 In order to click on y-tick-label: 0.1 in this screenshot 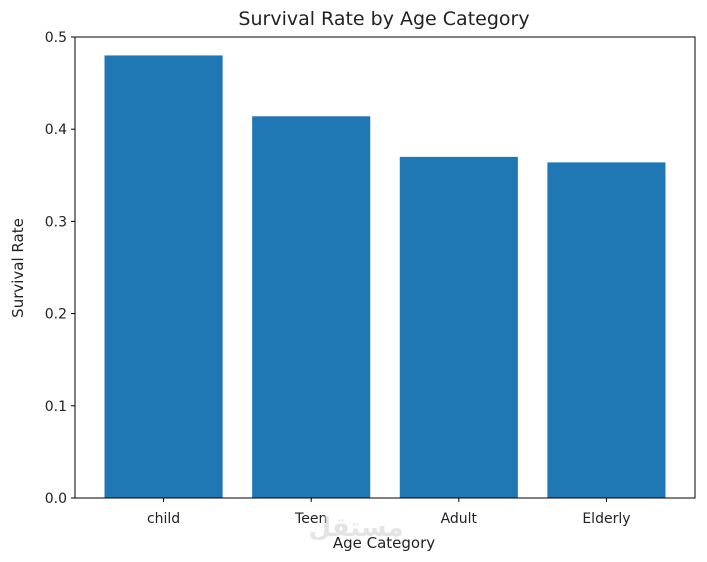, I will do `click(56, 407)`.